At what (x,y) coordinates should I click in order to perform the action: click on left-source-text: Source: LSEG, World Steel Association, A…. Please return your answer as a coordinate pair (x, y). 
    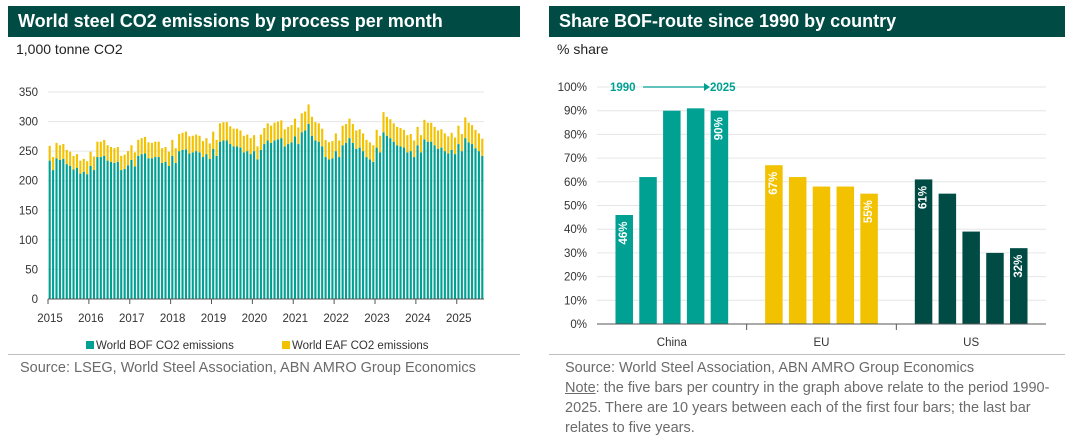
    Looking at the image, I should click on (248, 368).